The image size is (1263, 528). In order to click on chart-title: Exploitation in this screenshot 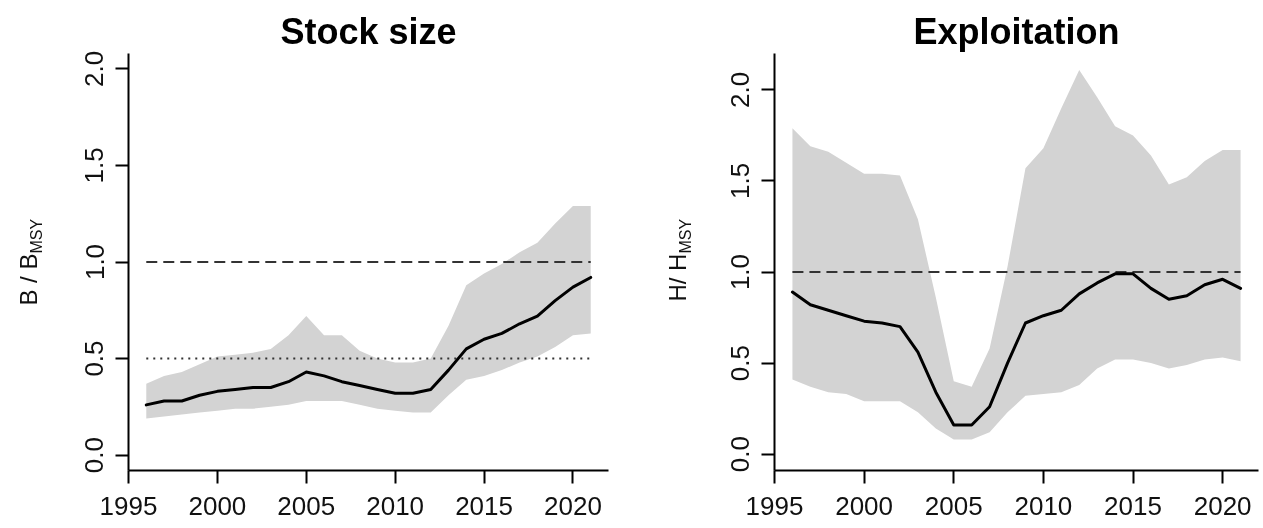, I will do `click(1016, 31)`.